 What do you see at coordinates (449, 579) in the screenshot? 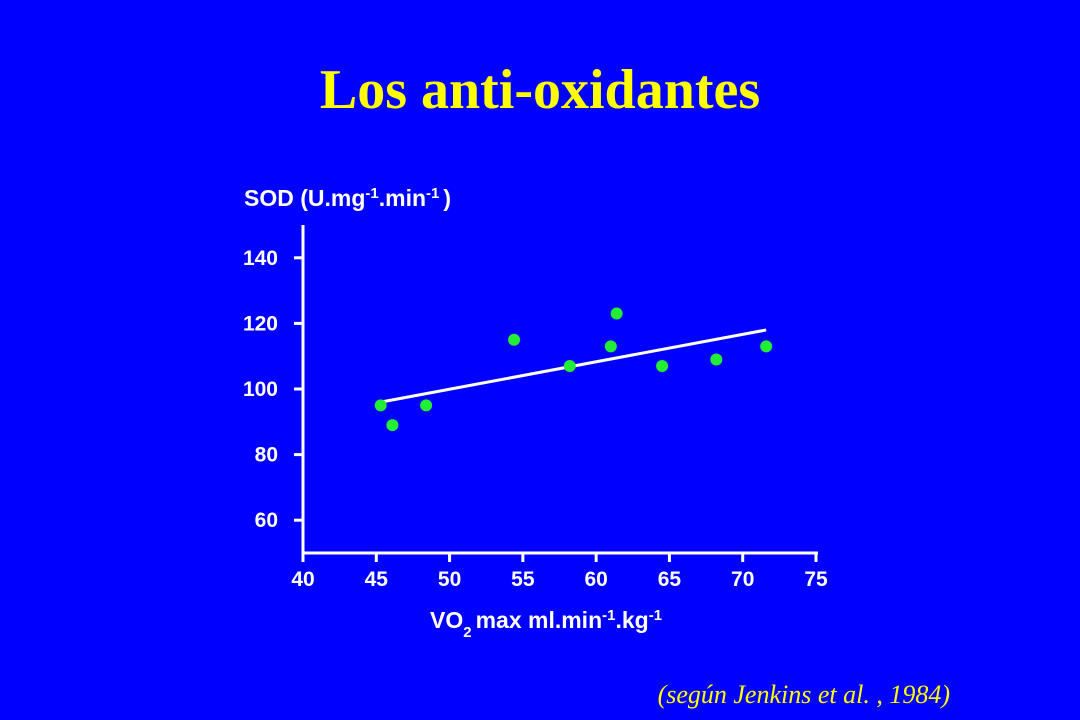
I see `x-tick-label-50: 50` at bounding box center [449, 579].